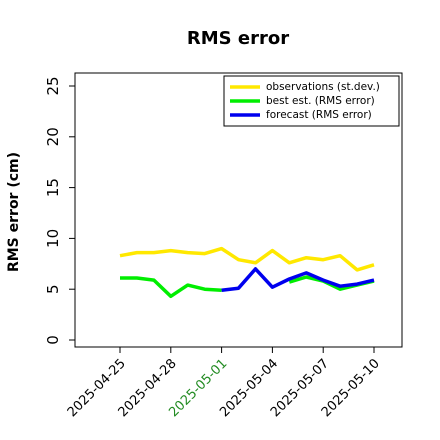 The width and height of the screenshot is (440, 440). I want to click on y-tick-label: 0, so click(53, 340).